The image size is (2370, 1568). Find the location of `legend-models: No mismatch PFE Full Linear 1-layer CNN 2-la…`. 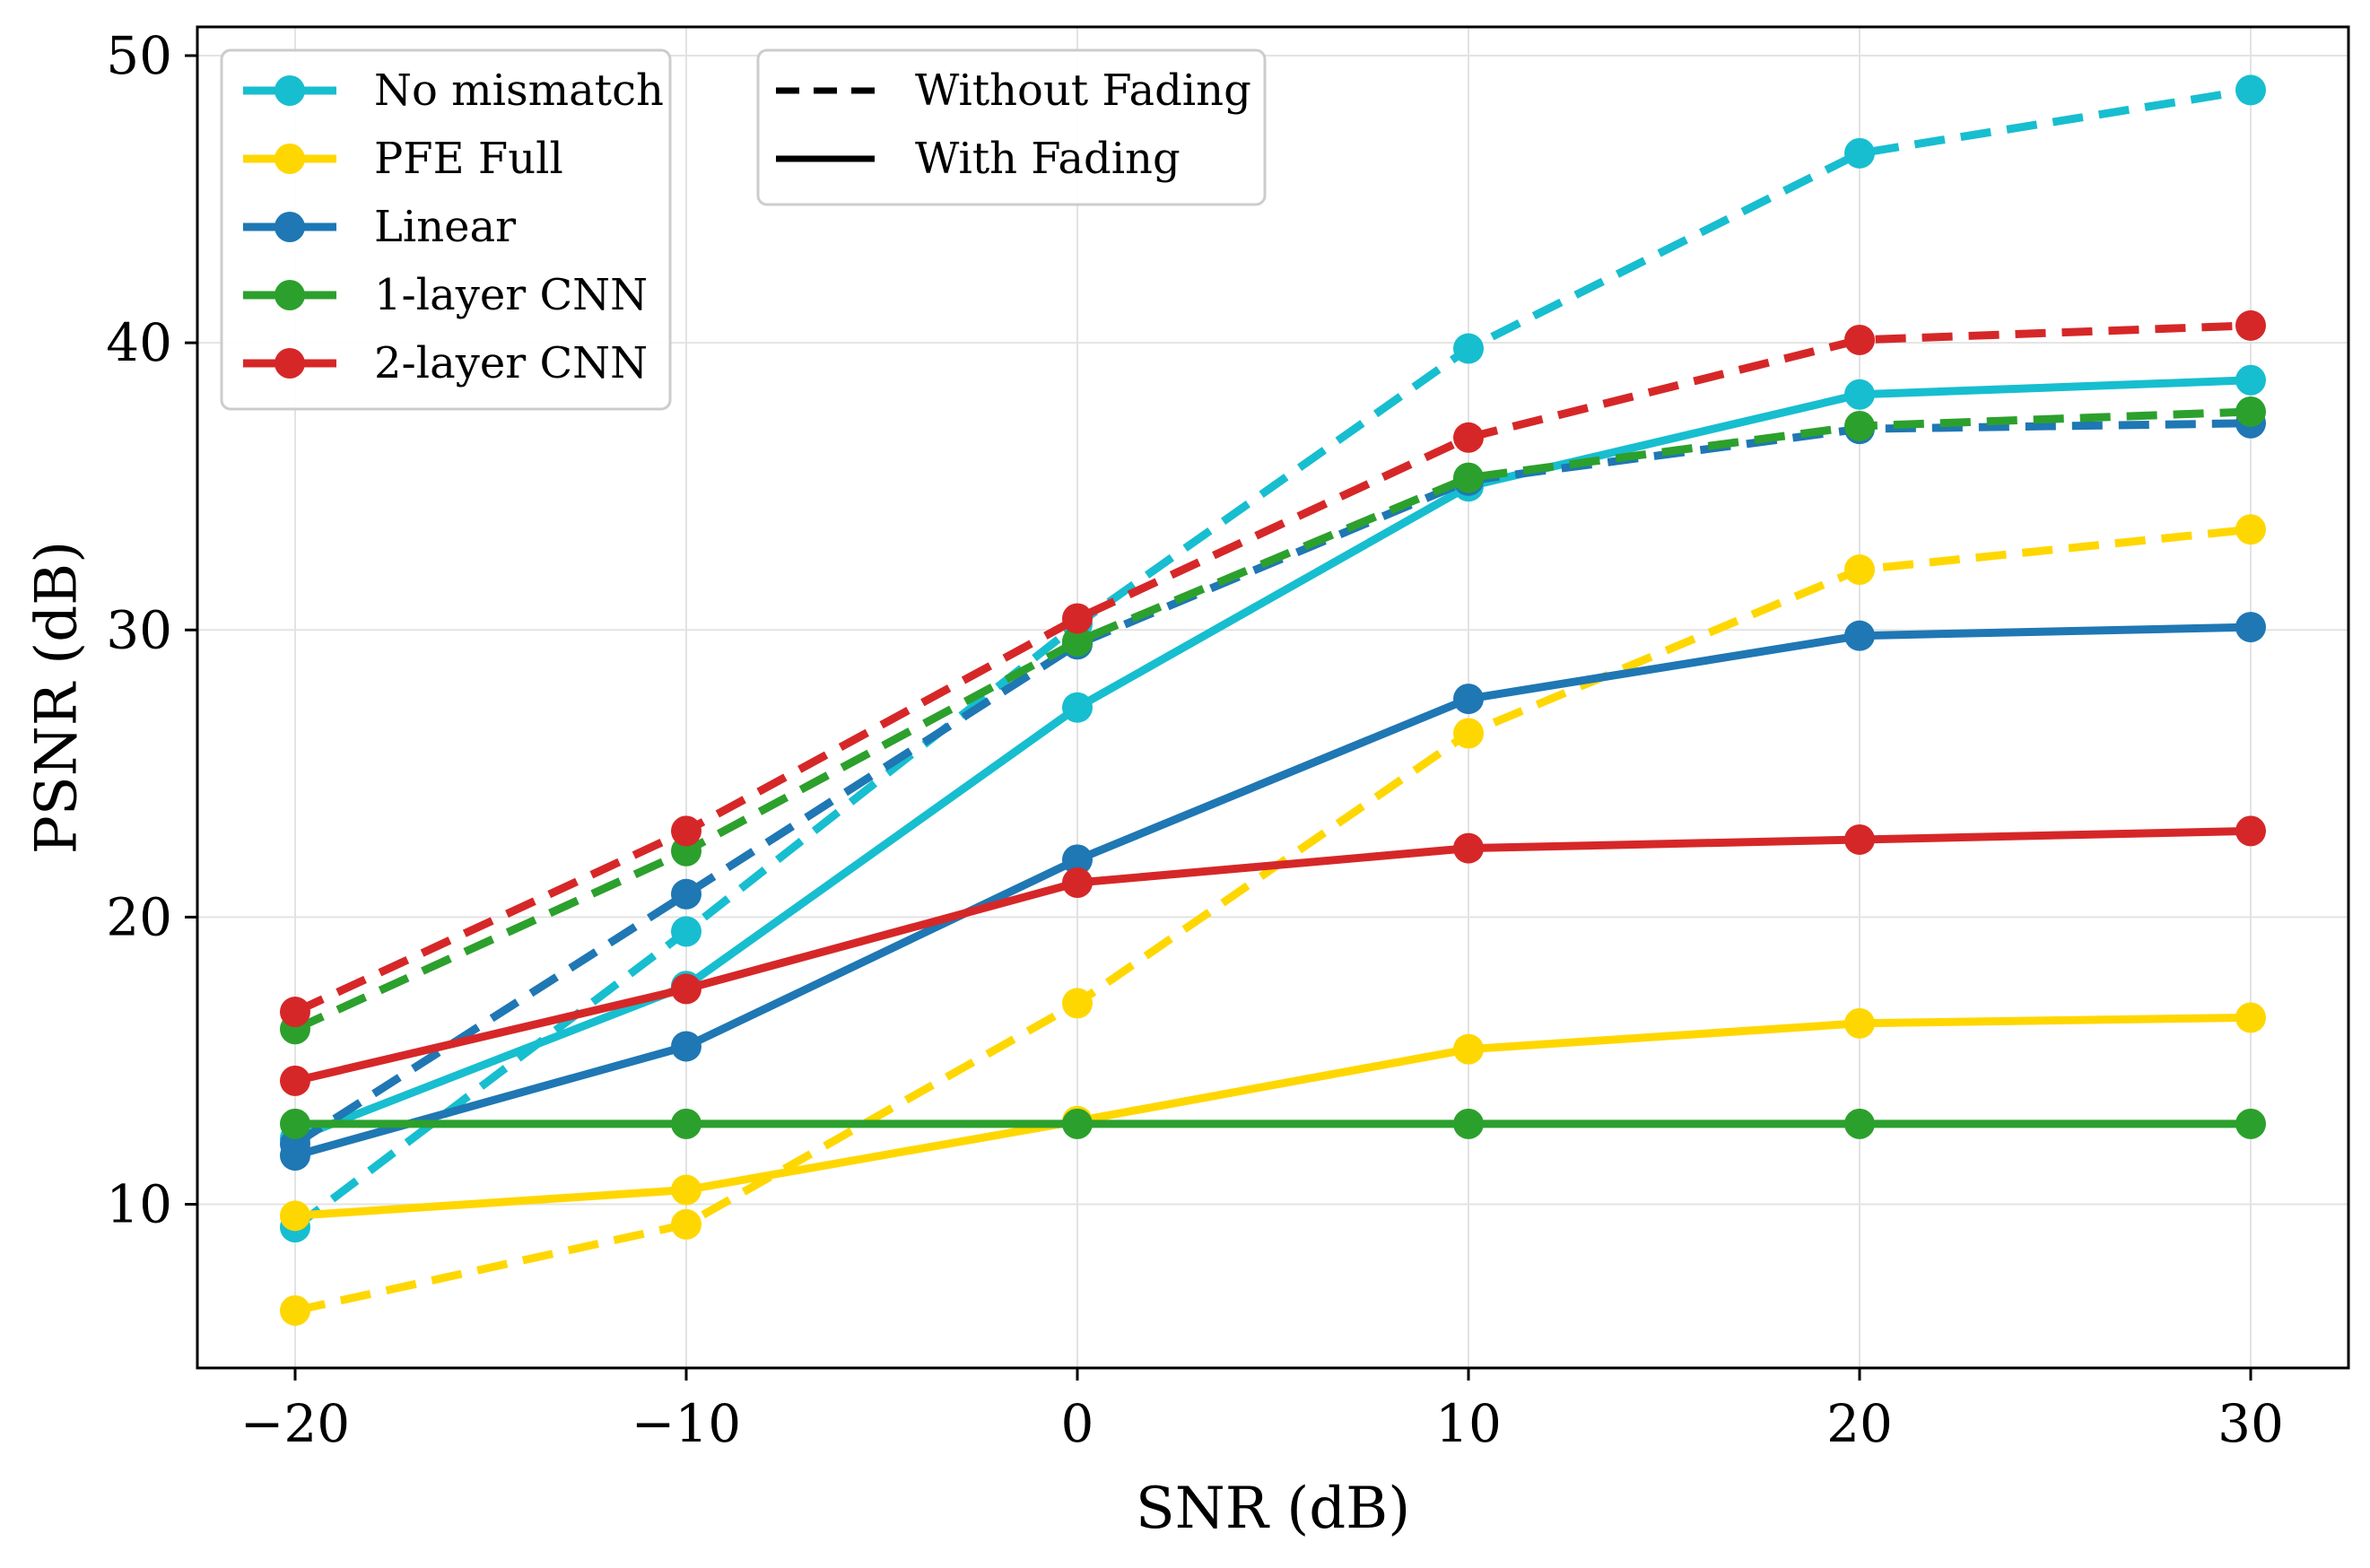

legend-models: No mismatch PFE Full Linear 1-layer CNN 2-la… is located at coordinates (446, 230).